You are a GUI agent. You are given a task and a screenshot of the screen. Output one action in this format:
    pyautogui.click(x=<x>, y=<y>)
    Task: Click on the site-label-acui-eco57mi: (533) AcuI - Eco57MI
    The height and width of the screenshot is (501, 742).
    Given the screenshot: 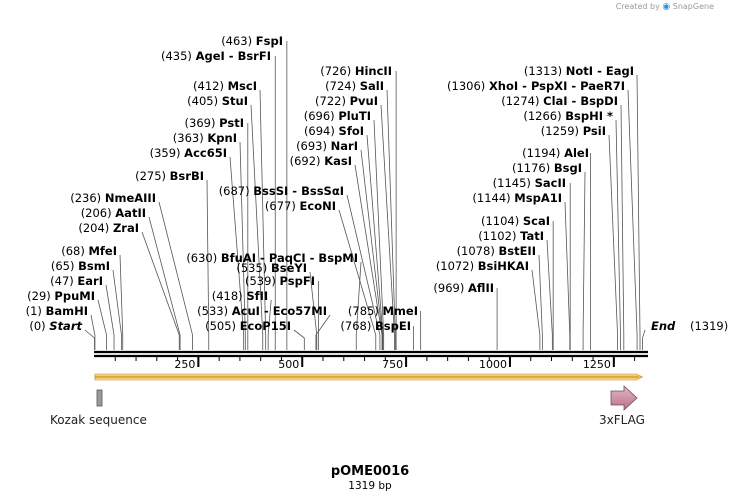 What is the action you would take?
    pyautogui.click(x=262, y=311)
    